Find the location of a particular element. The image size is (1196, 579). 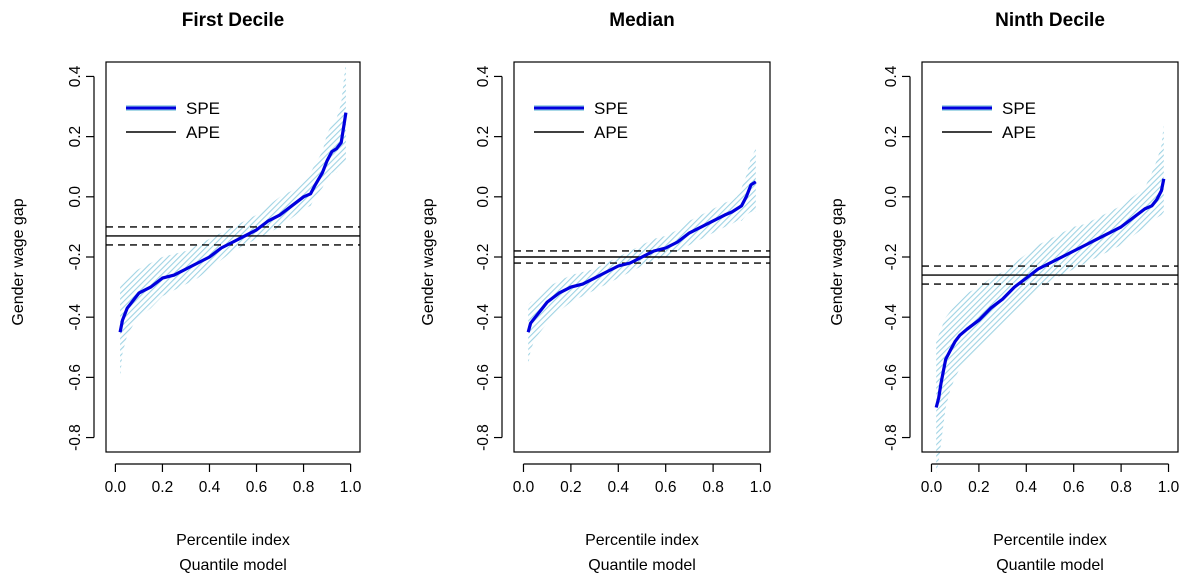

confidence-band is located at coordinates (1050, 299).